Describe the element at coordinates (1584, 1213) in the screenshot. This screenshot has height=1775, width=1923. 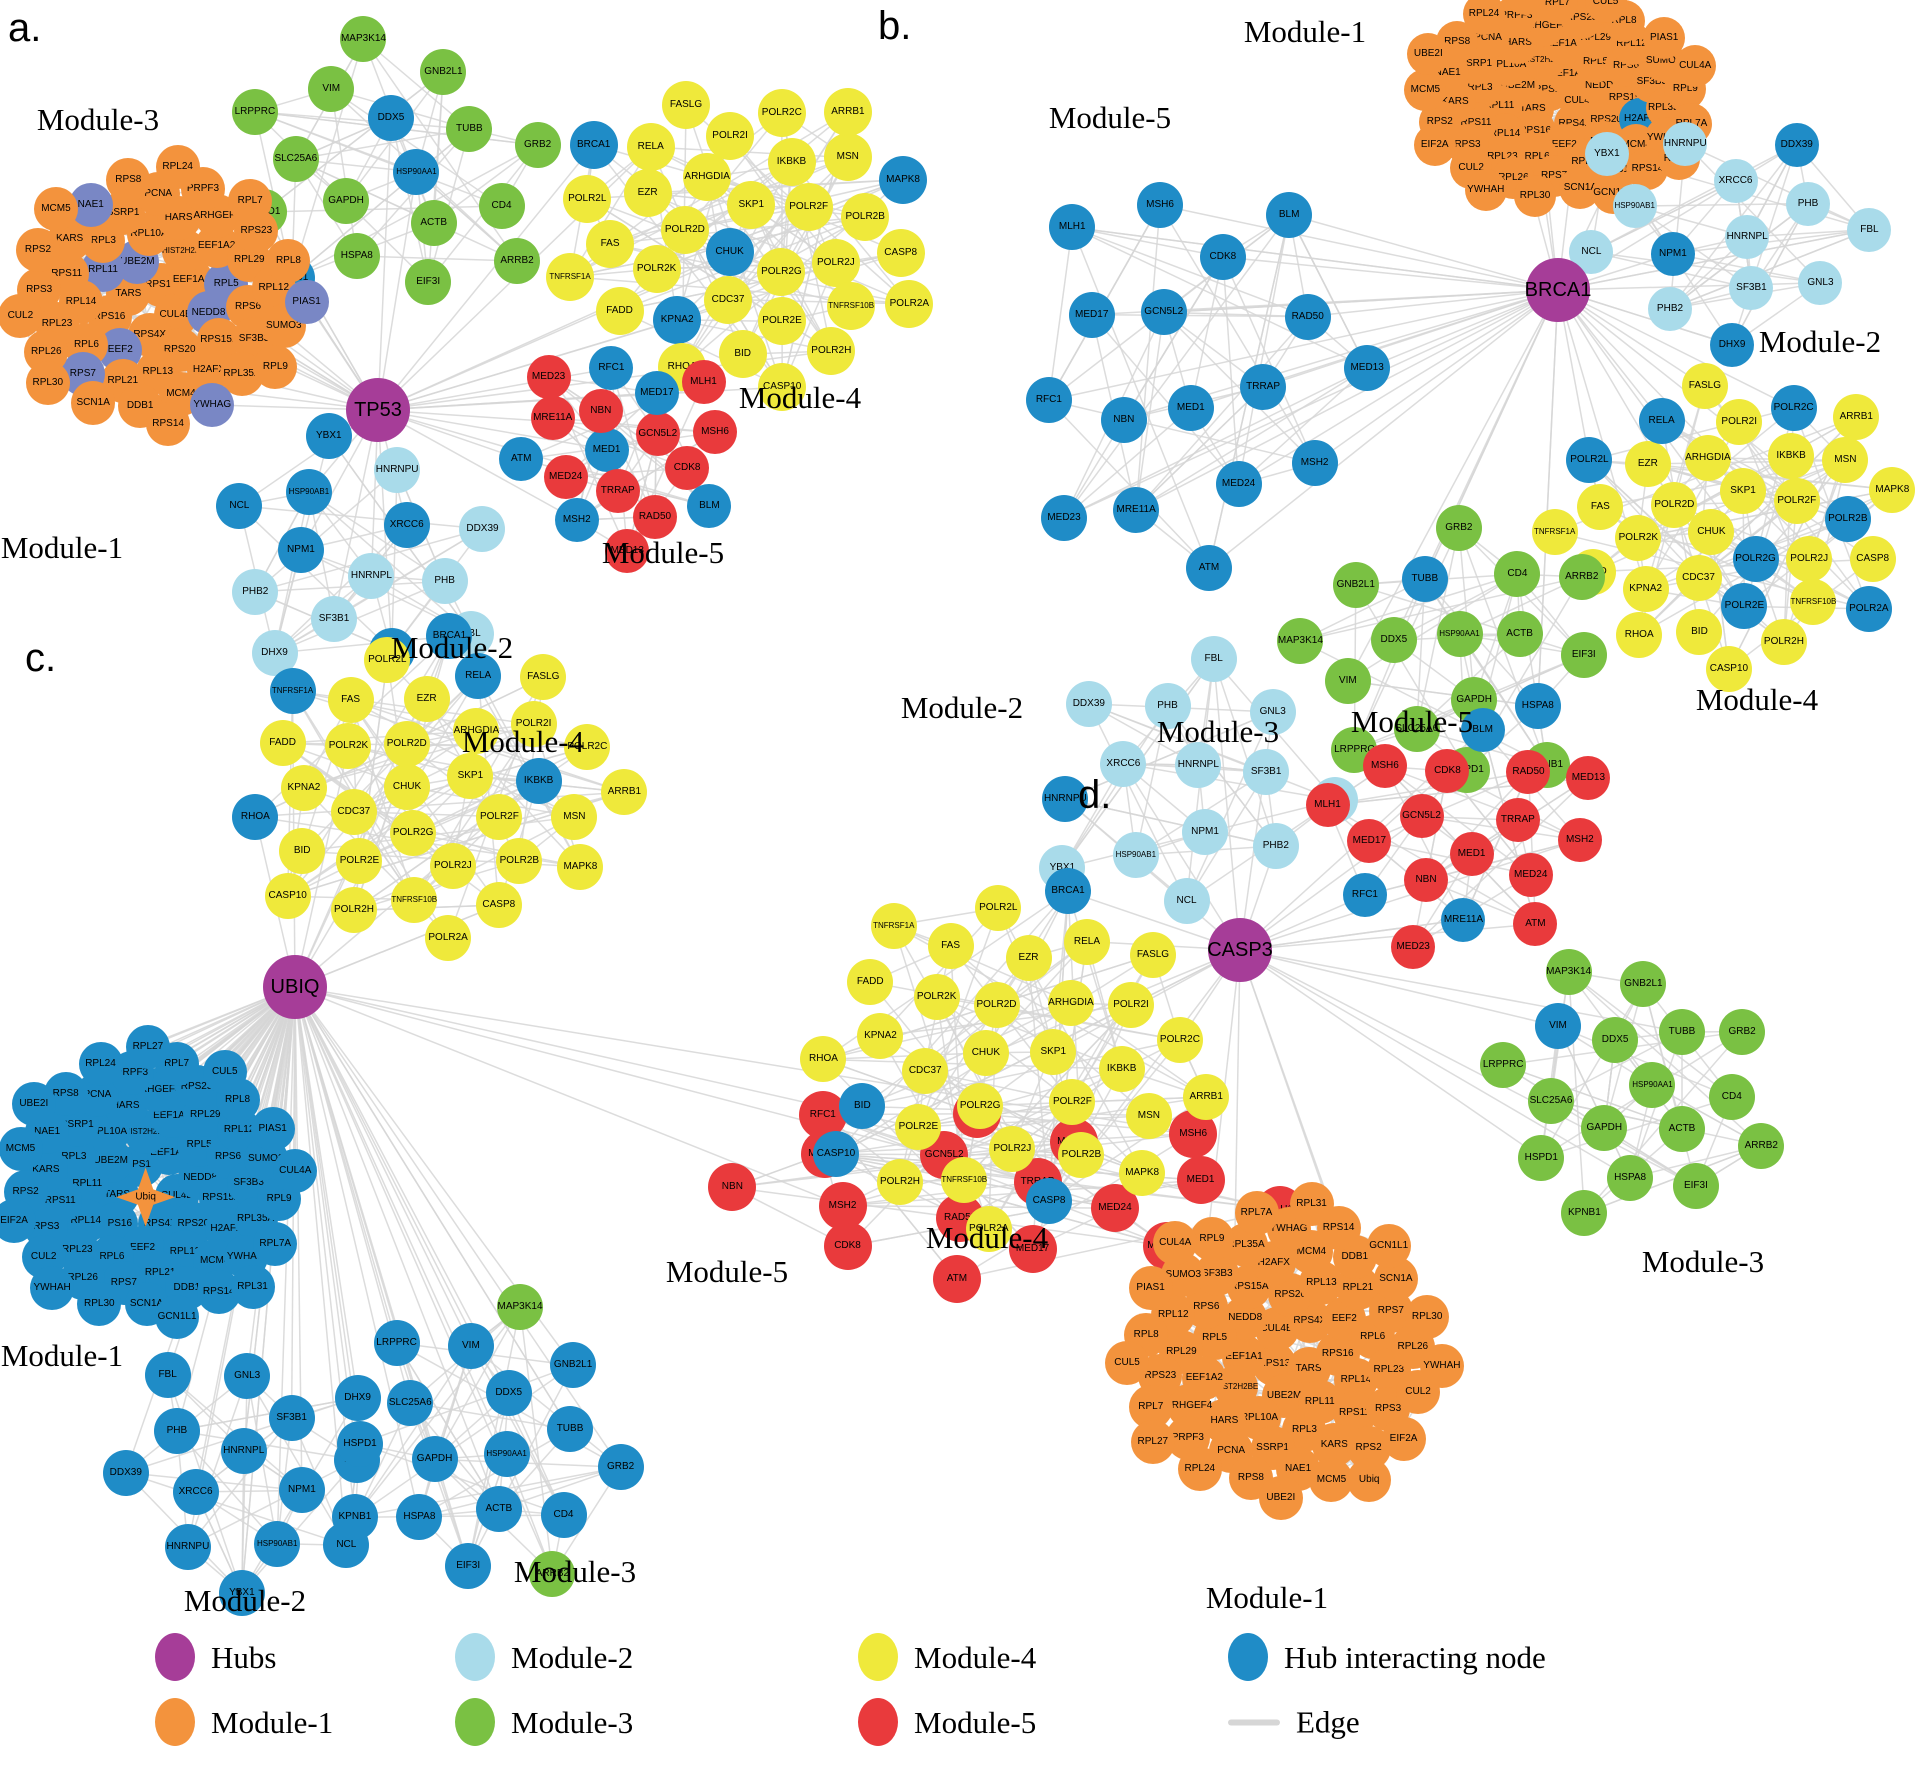
I see `network-node: KPNB1` at that location.